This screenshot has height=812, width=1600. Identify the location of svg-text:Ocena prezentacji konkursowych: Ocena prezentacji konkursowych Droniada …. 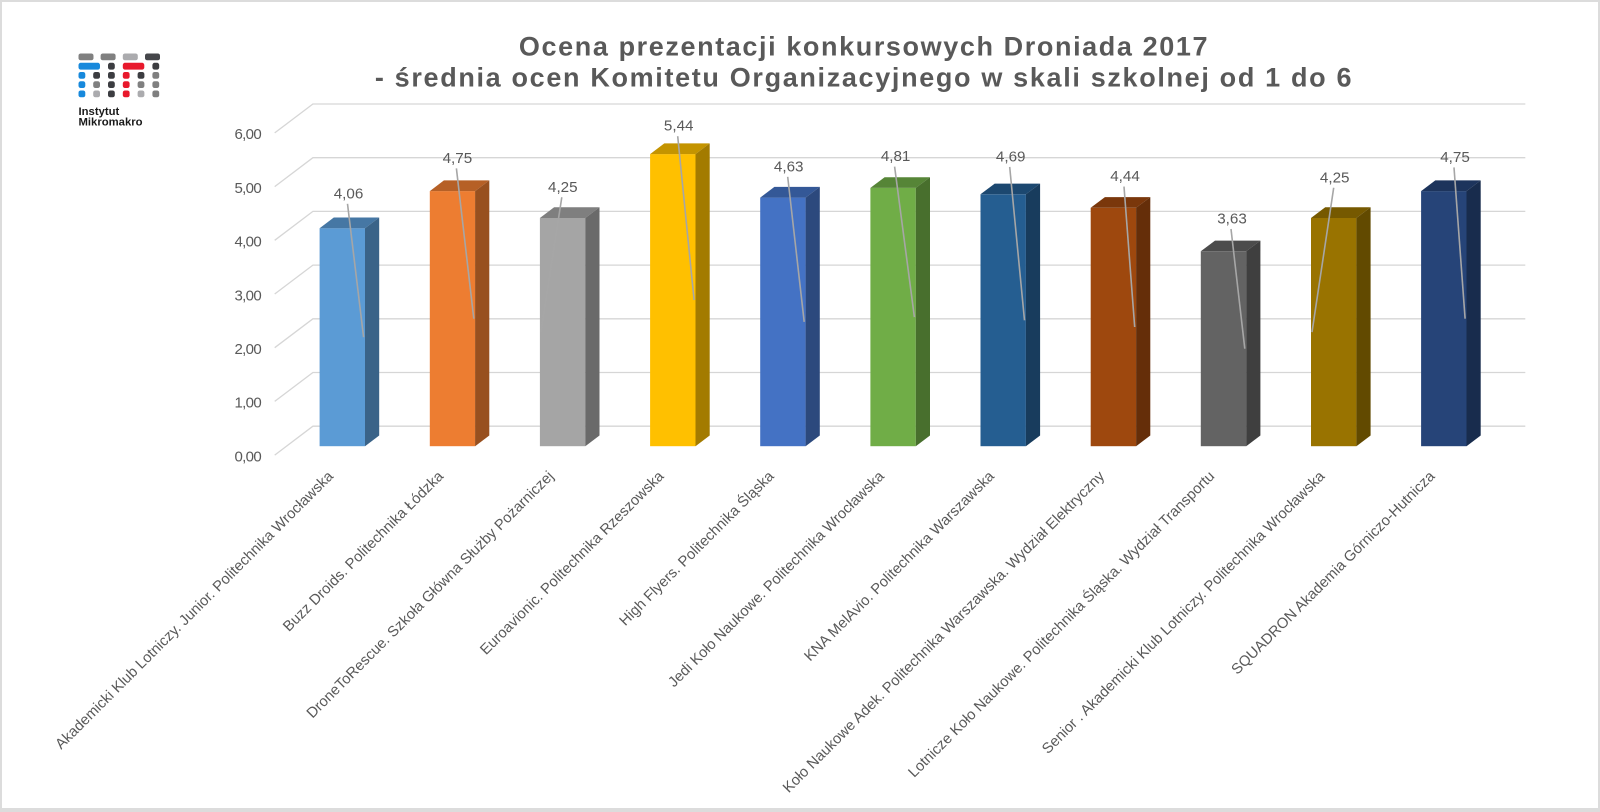
(864, 47).